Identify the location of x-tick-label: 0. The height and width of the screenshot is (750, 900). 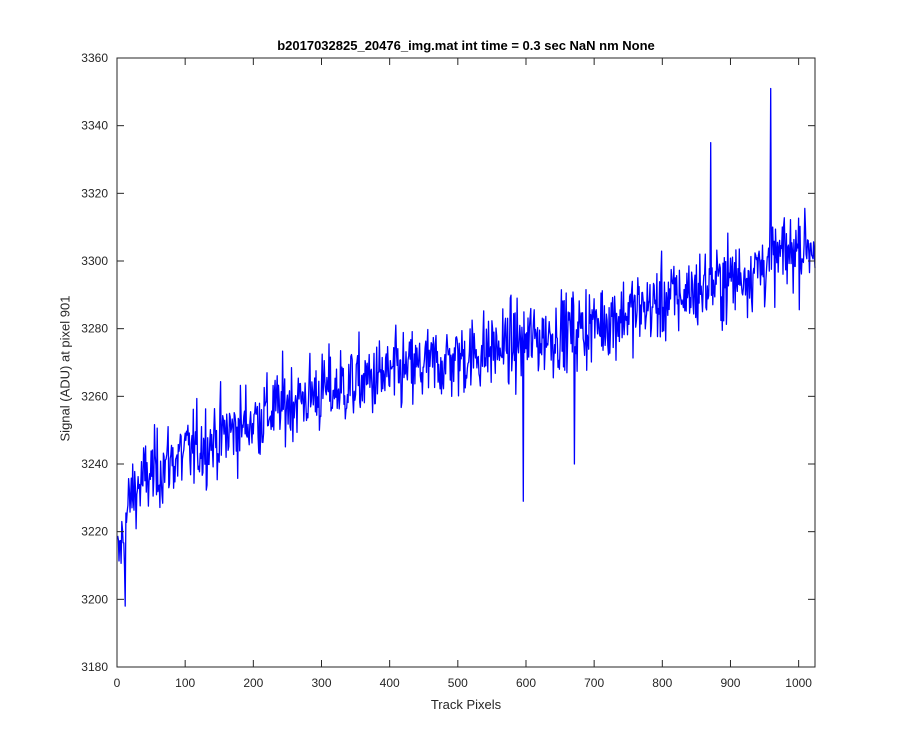
(117, 683).